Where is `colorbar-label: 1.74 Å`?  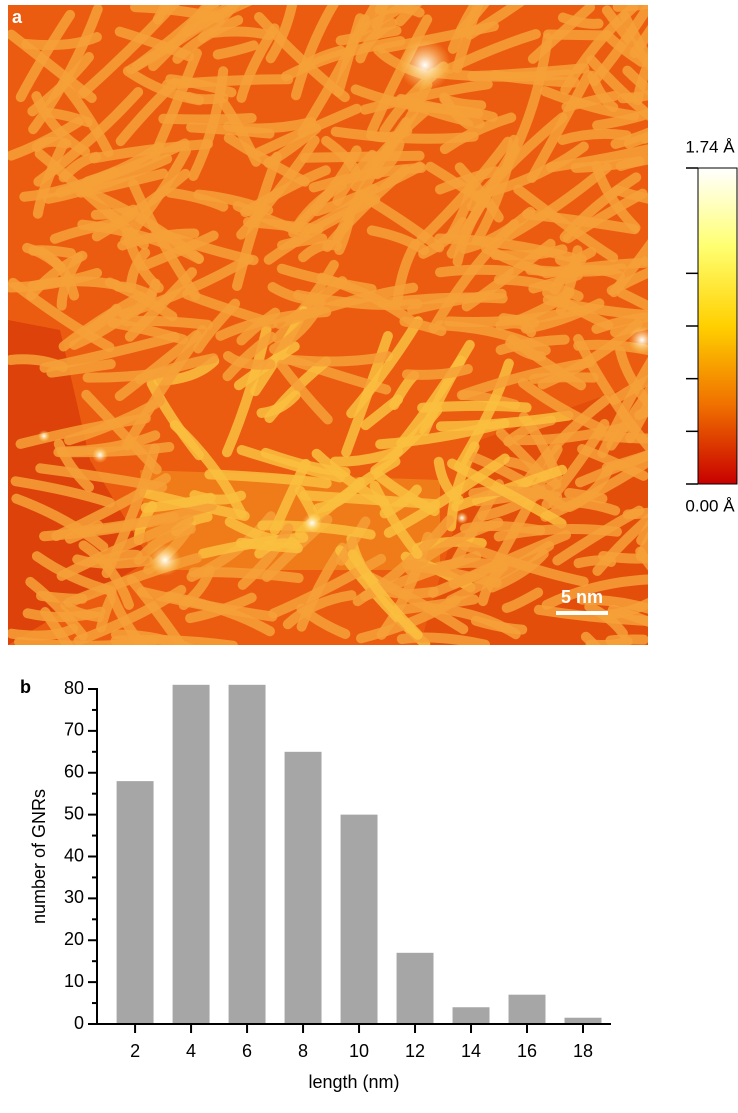 colorbar-label: 1.74 Å is located at coordinates (710, 146).